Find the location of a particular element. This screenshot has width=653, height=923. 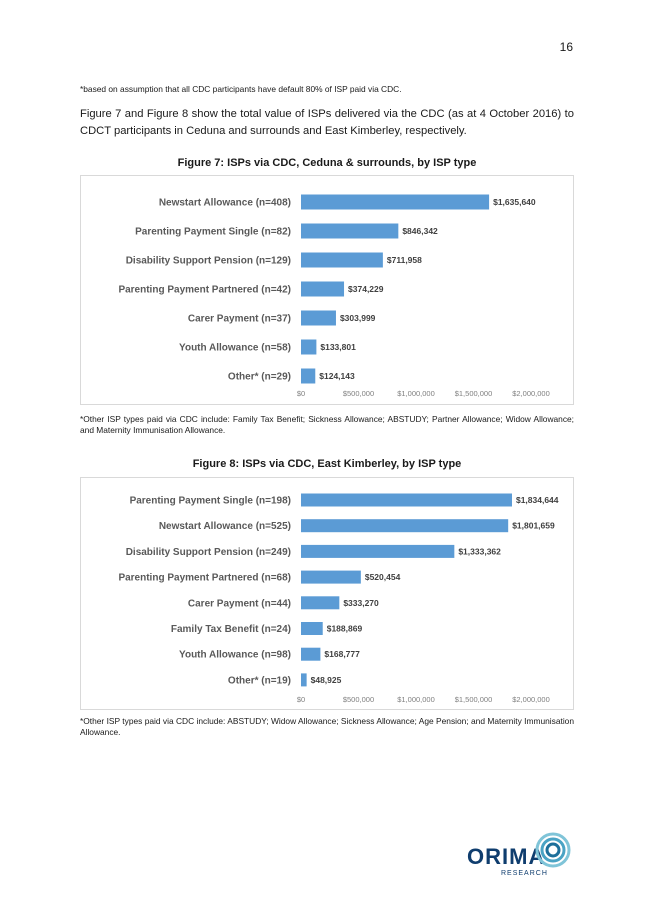

data-label: $124,143 is located at coordinates (337, 376).